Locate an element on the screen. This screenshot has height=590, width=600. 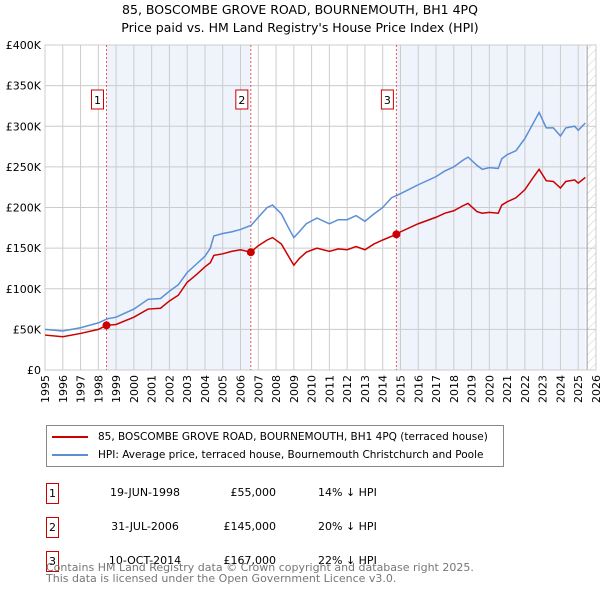
sale-date: 19-JUN-1998 is located at coordinates (145, 492).